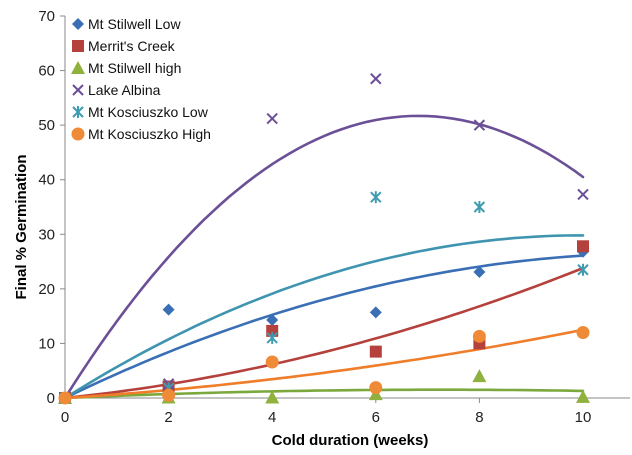  What do you see at coordinates (46, 16) in the screenshot?
I see `y-tick-label: 70` at bounding box center [46, 16].